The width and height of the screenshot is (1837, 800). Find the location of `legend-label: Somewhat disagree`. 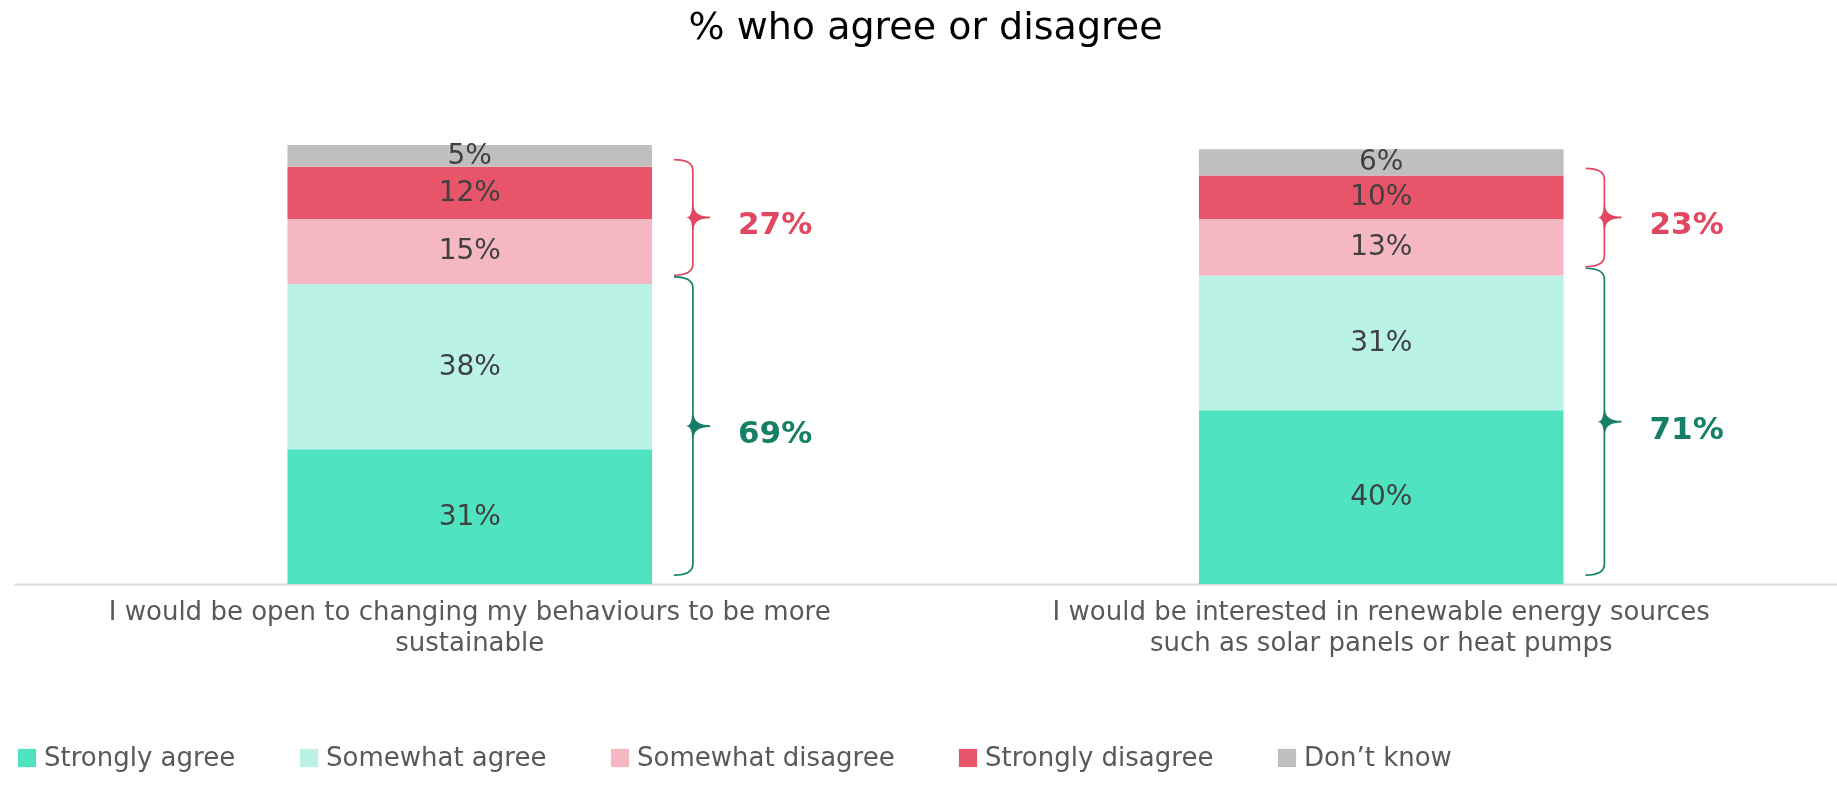

legend-label: Somewhat disagree is located at coordinates (766, 757).